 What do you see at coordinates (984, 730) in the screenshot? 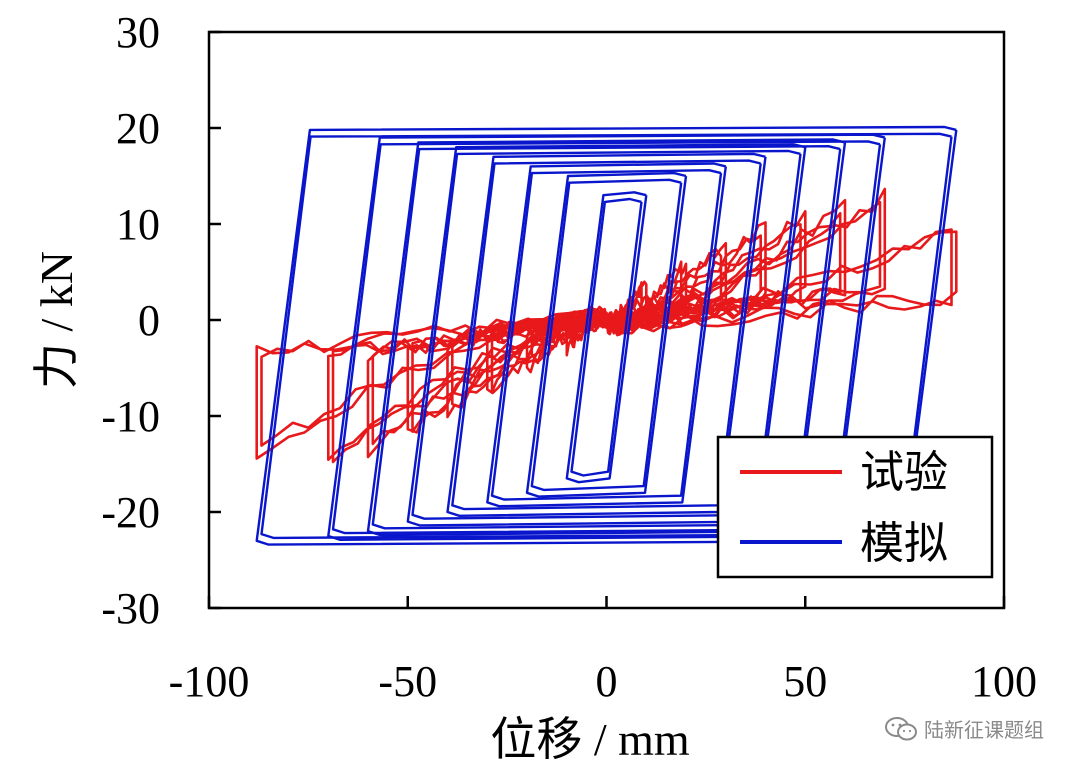
I see `watermark-text: 陆新征课题组` at bounding box center [984, 730].